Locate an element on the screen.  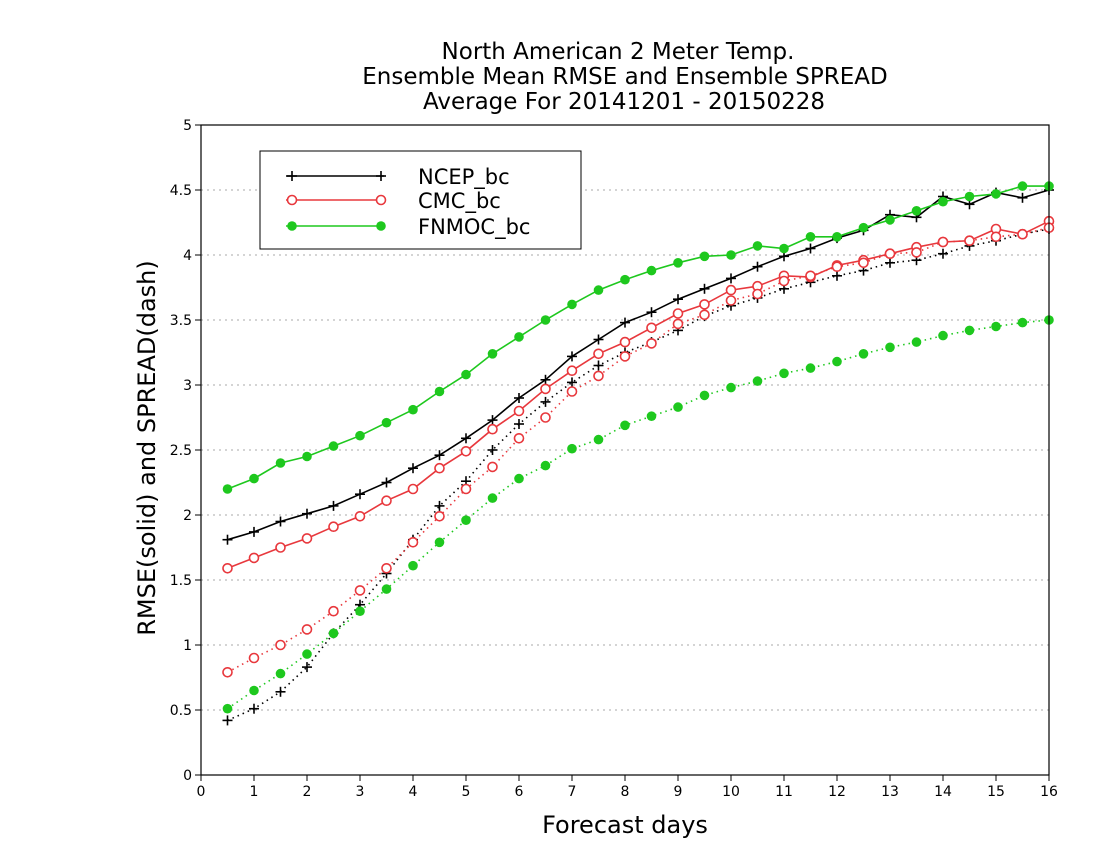
x-tick-label: 0 is located at coordinates (201, 792).